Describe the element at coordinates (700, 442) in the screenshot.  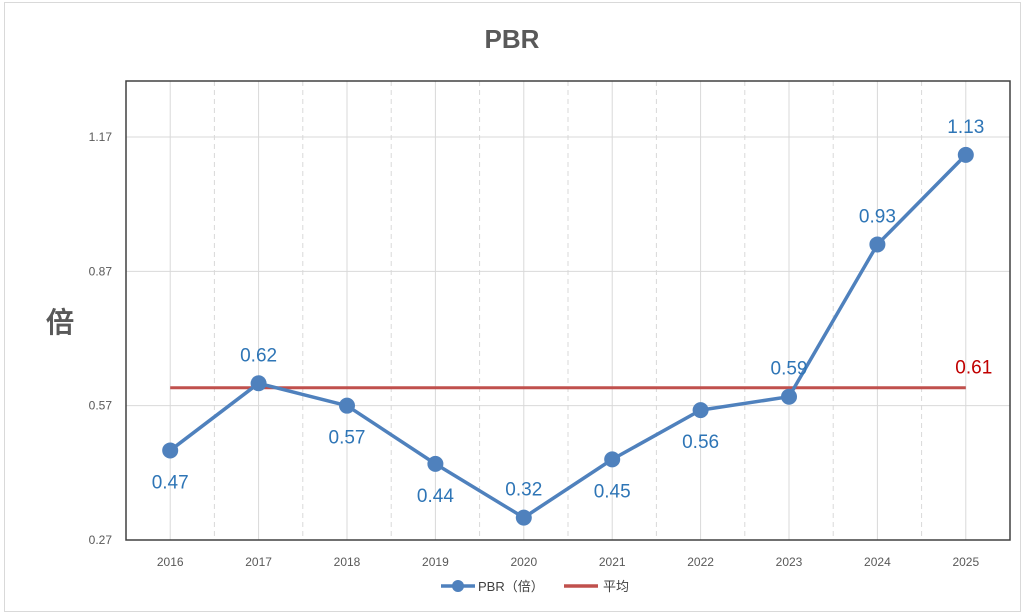
I see `pbr-data-label: 0.56` at that location.